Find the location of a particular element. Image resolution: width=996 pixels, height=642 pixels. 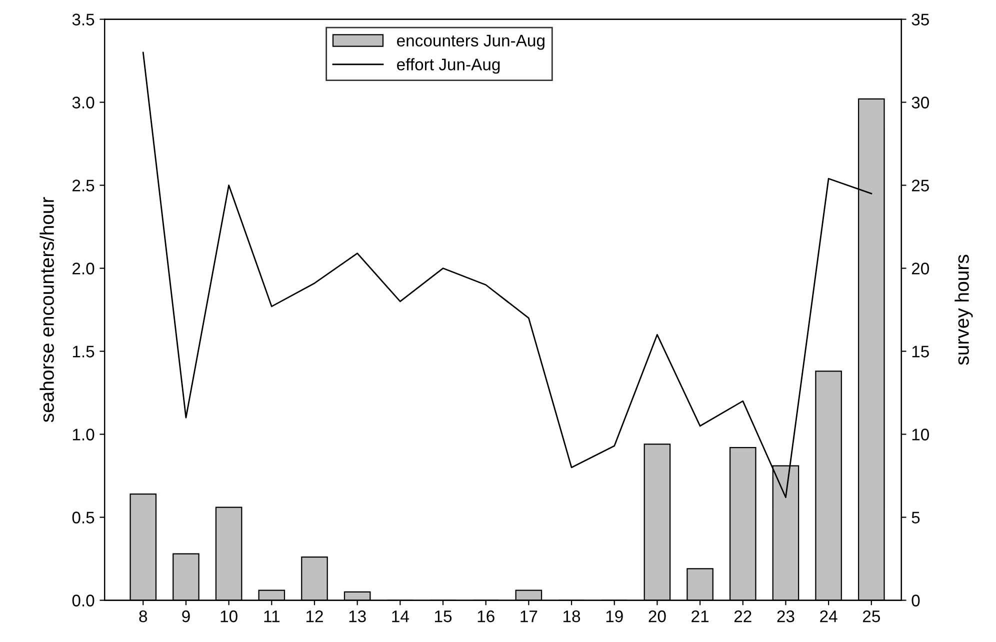

y2-tick-label: 0 is located at coordinates (916, 600).